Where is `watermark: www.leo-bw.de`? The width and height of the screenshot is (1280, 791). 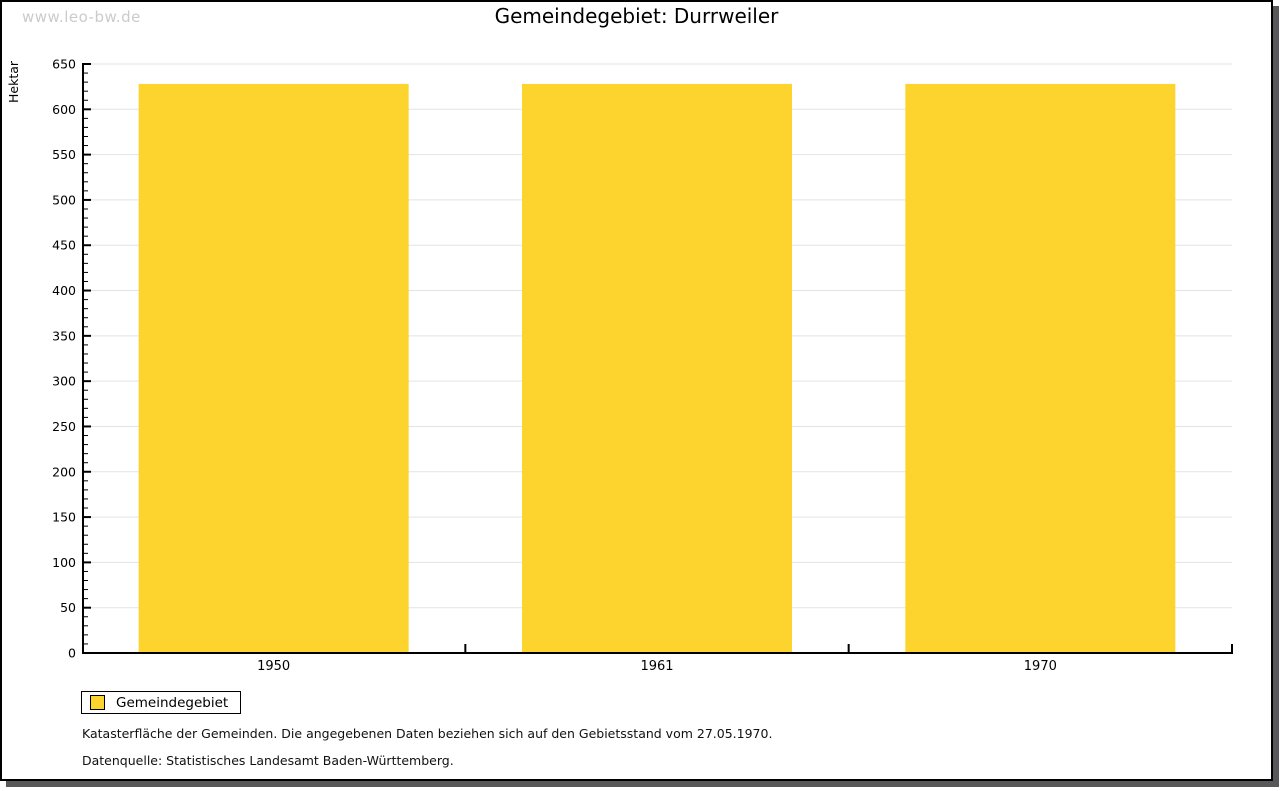 watermark: www.leo-bw.de is located at coordinates (81, 17).